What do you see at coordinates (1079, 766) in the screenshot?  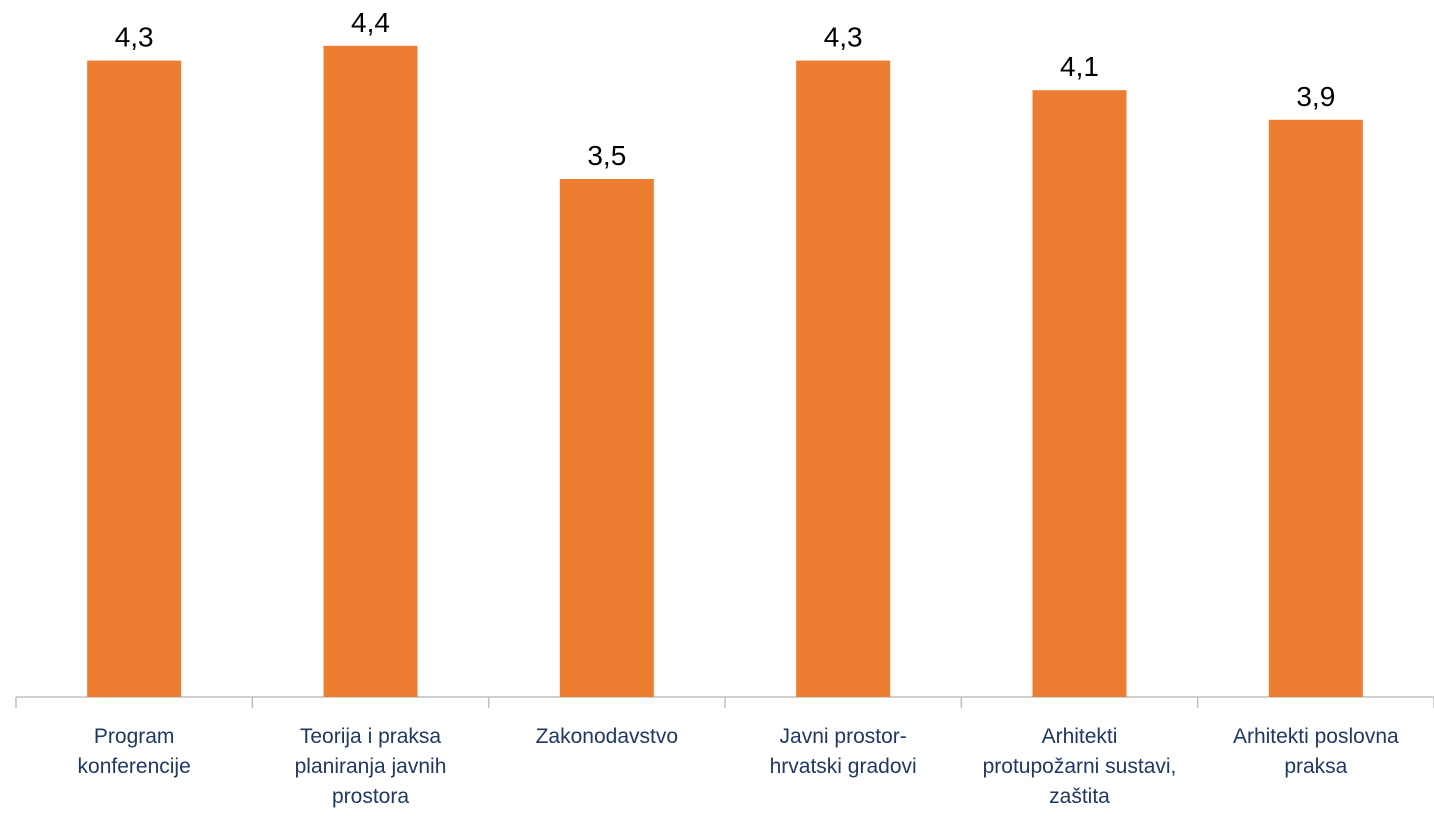 I see `x-tick-label: Arhitekti protupožarni sustavi, zaštita` at bounding box center [1079, 766].